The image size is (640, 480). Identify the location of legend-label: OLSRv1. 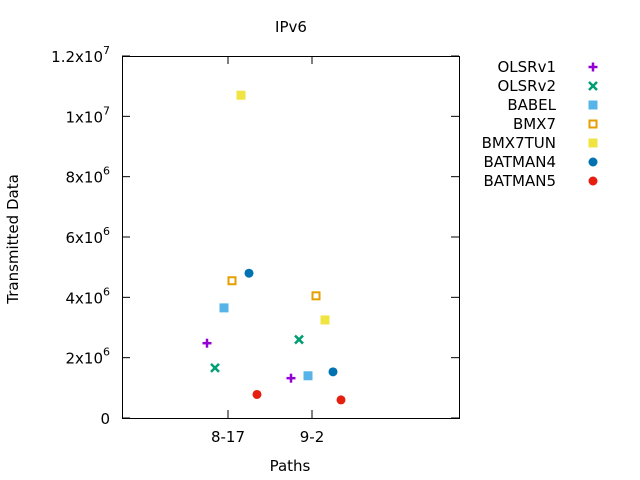
(526, 67).